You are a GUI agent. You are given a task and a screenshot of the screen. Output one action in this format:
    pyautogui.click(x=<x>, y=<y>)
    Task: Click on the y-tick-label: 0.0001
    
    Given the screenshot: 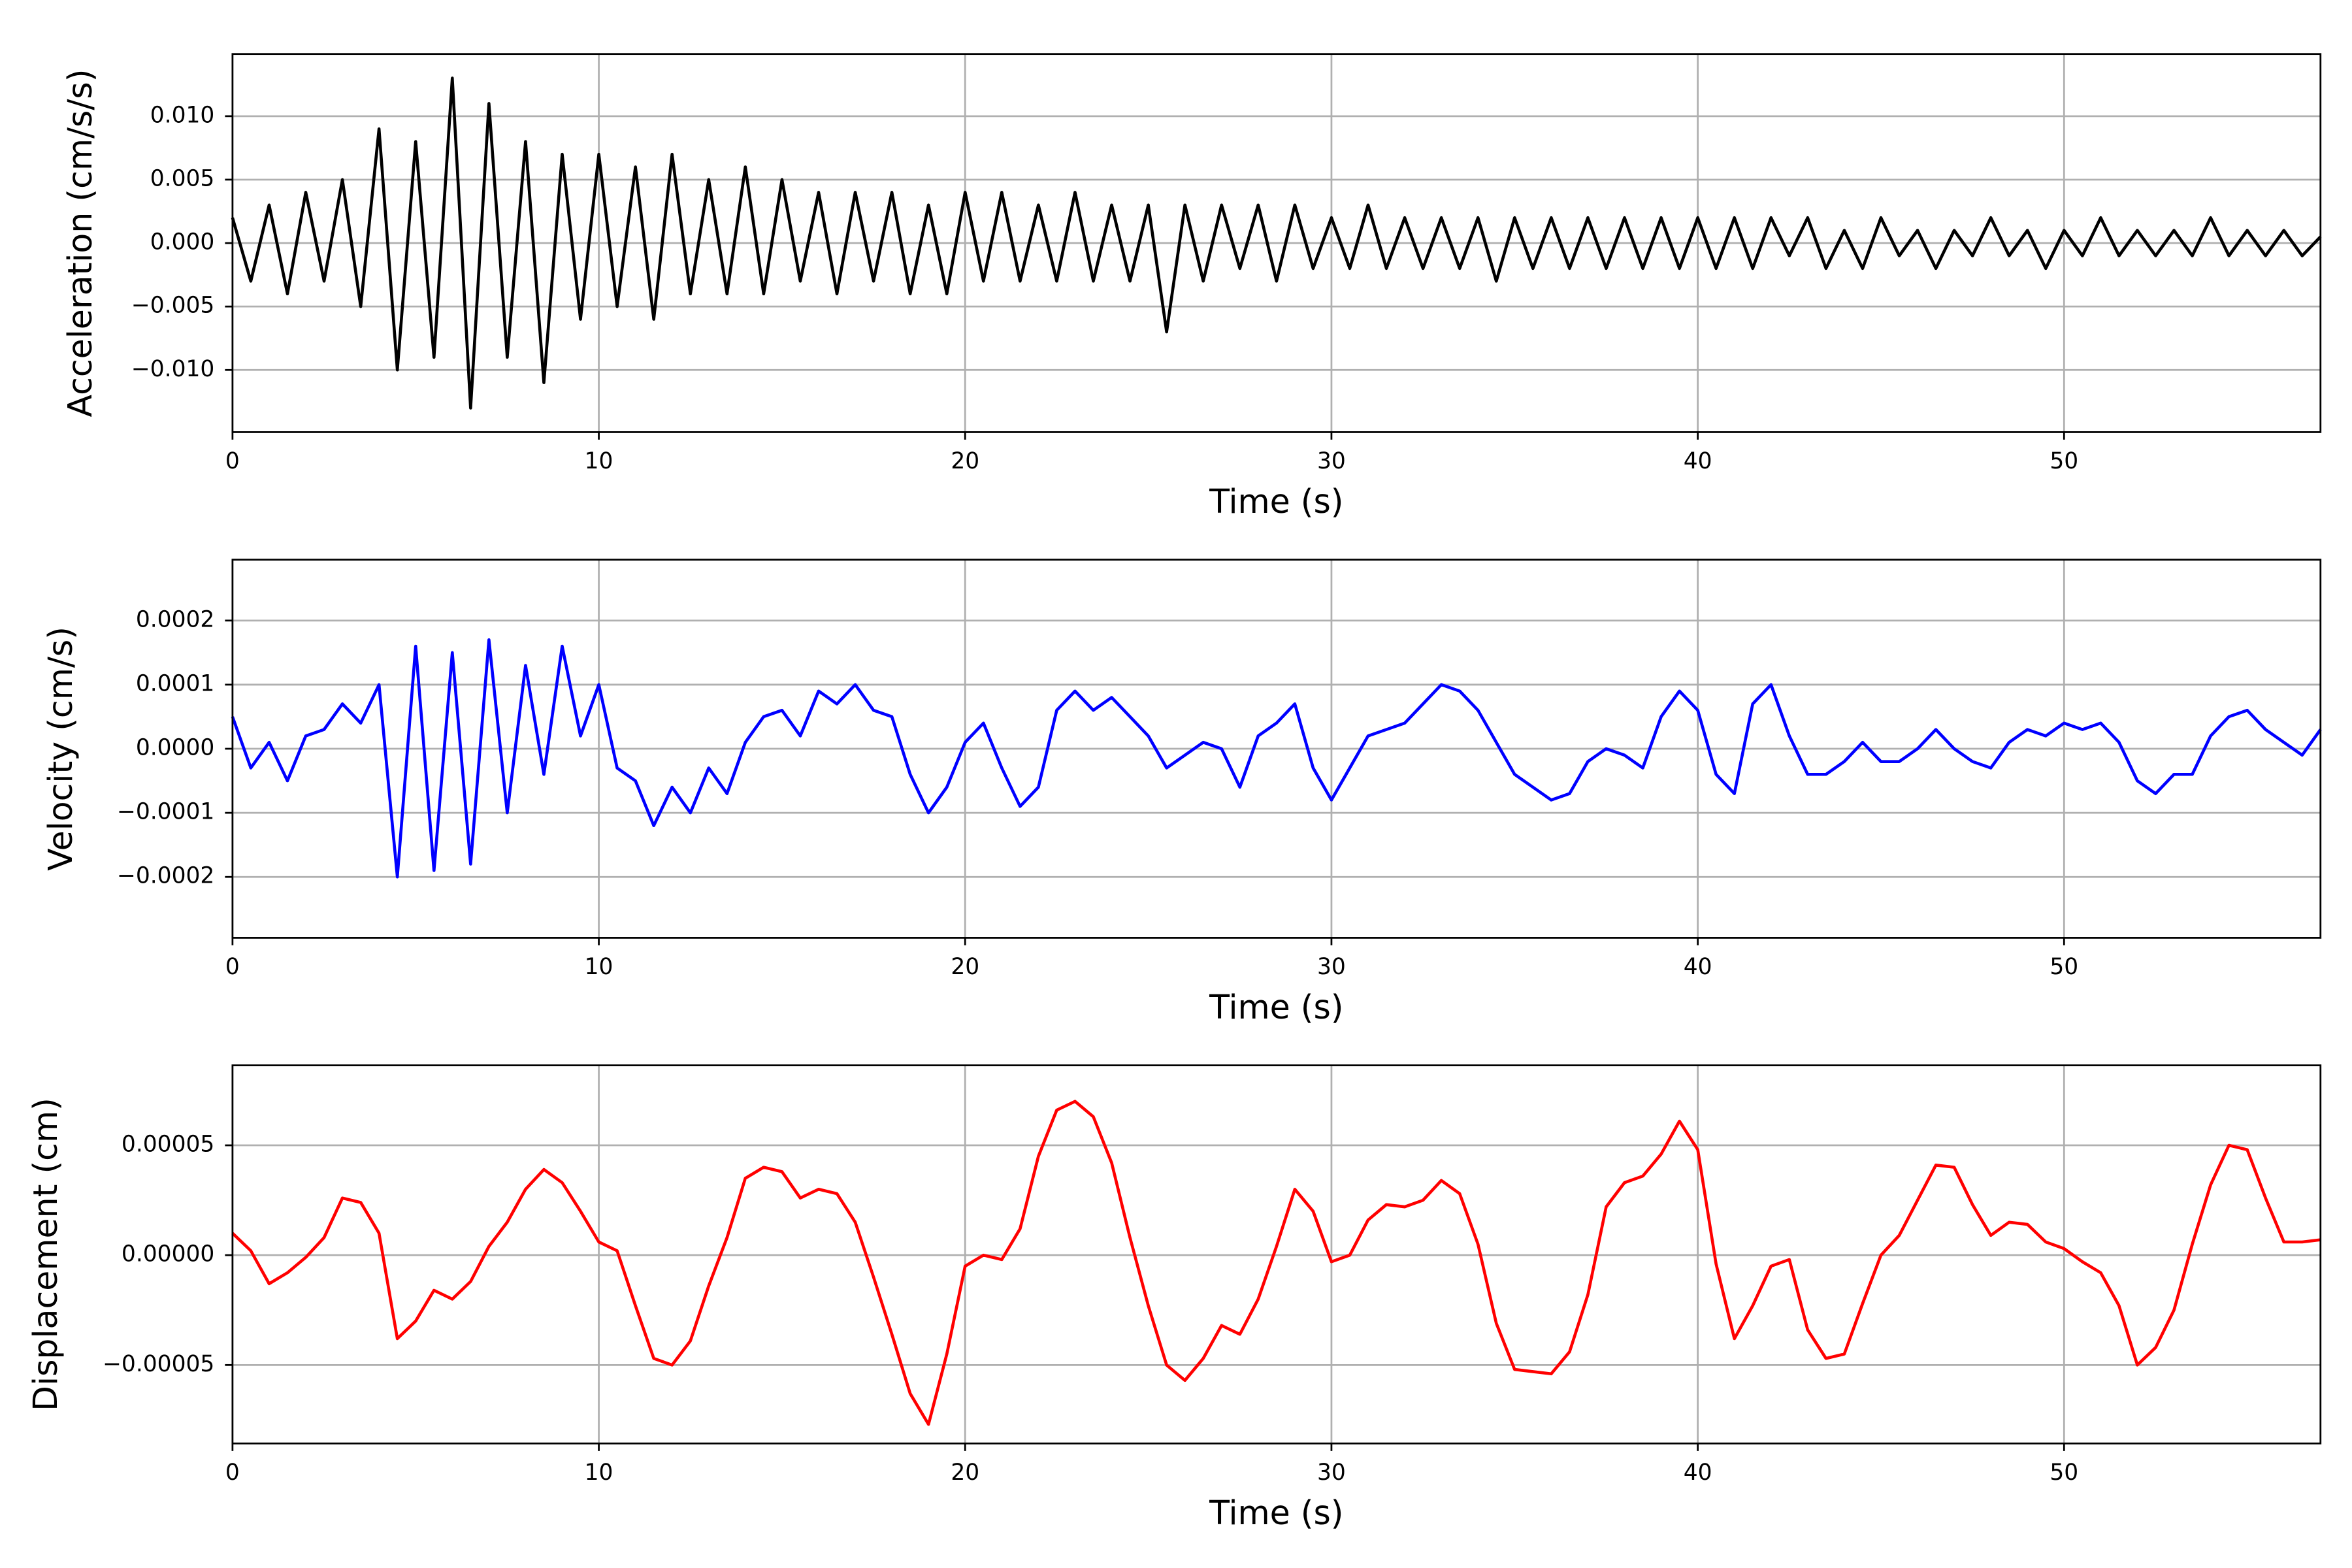 What is the action you would take?
    pyautogui.click(x=175, y=683)
    